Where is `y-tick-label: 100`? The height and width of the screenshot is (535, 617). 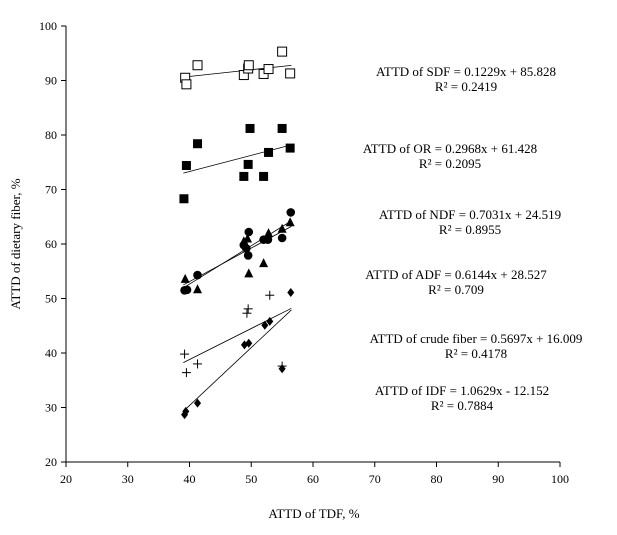
y-tick-label: 100 is located at coordinates (48, 26).